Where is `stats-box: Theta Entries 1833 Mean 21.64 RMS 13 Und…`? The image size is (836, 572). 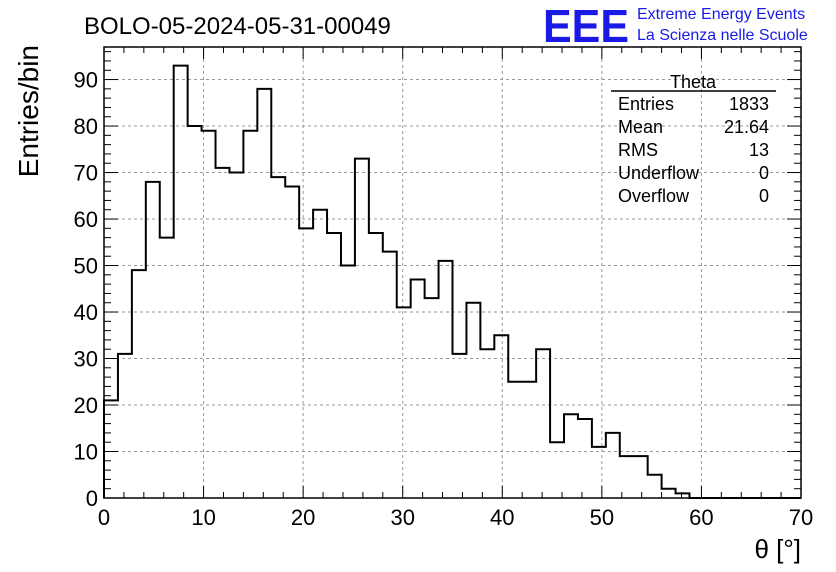 stats-box: Theta Entries 1833 Mean 21.64 RMS 13 Und… is located at coordinates (693, 139).